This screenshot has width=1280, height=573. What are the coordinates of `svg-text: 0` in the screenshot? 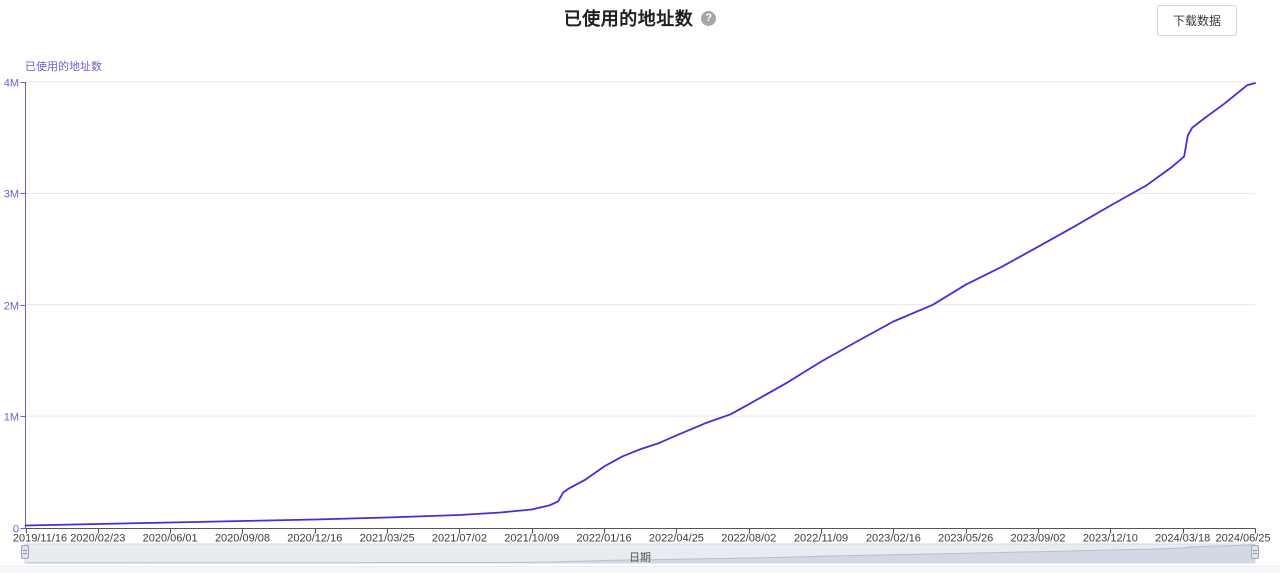 It's located at (16, 530).